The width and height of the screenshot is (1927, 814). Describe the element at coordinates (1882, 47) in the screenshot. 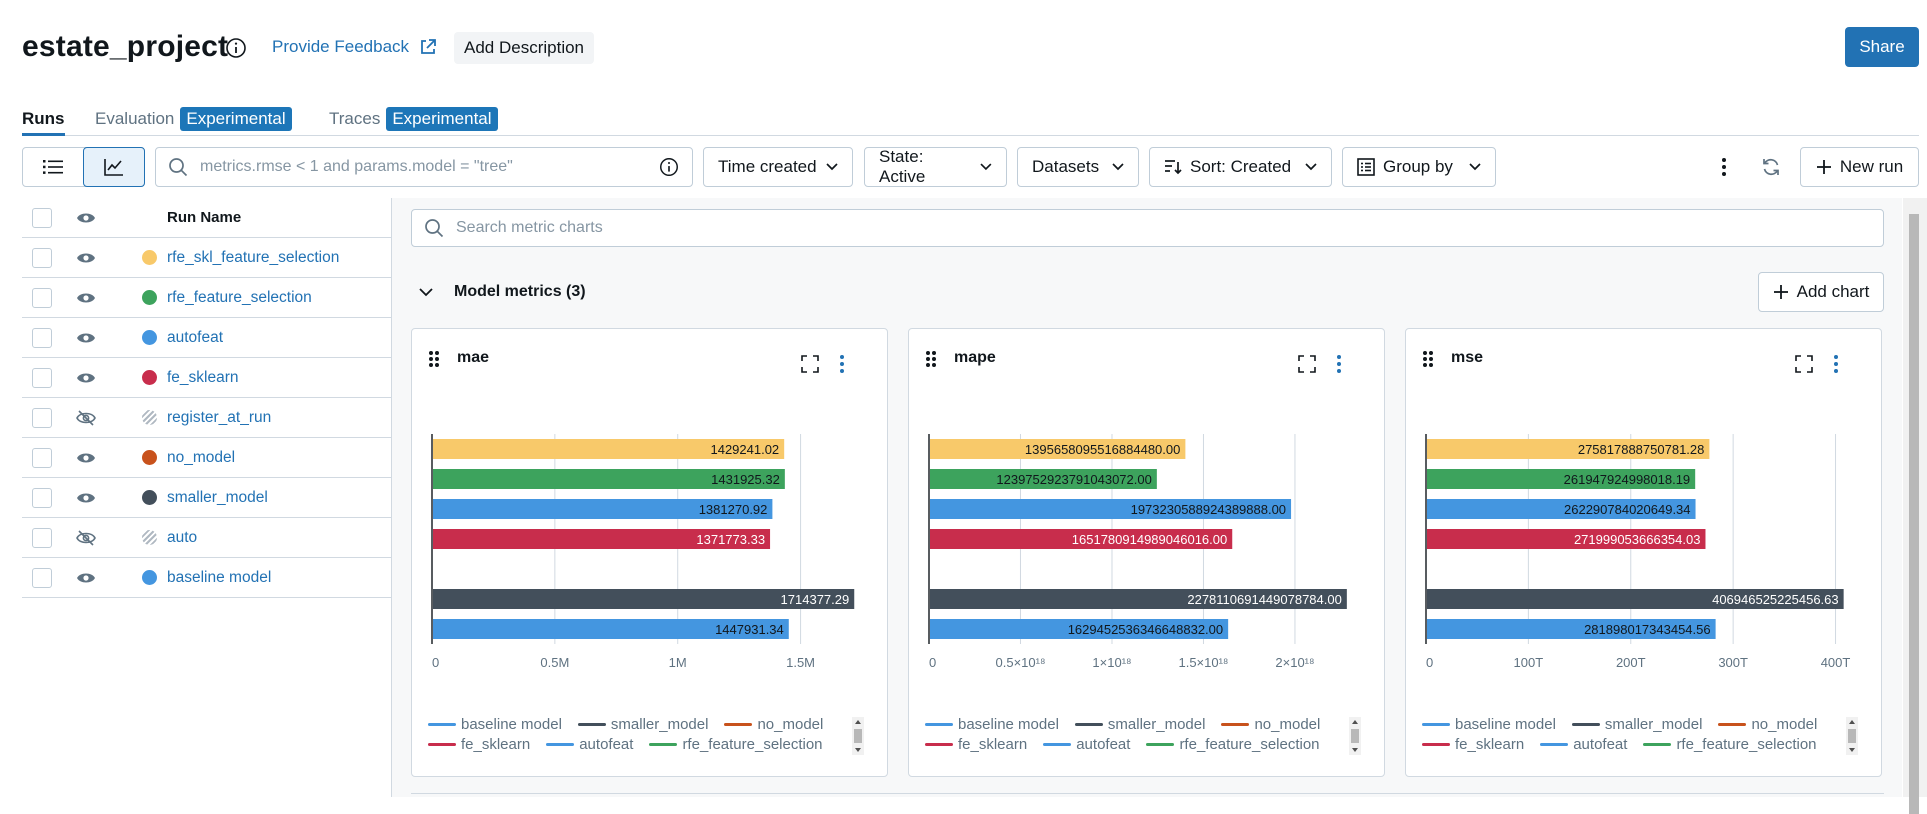

I see `share-button: Share` at that location.